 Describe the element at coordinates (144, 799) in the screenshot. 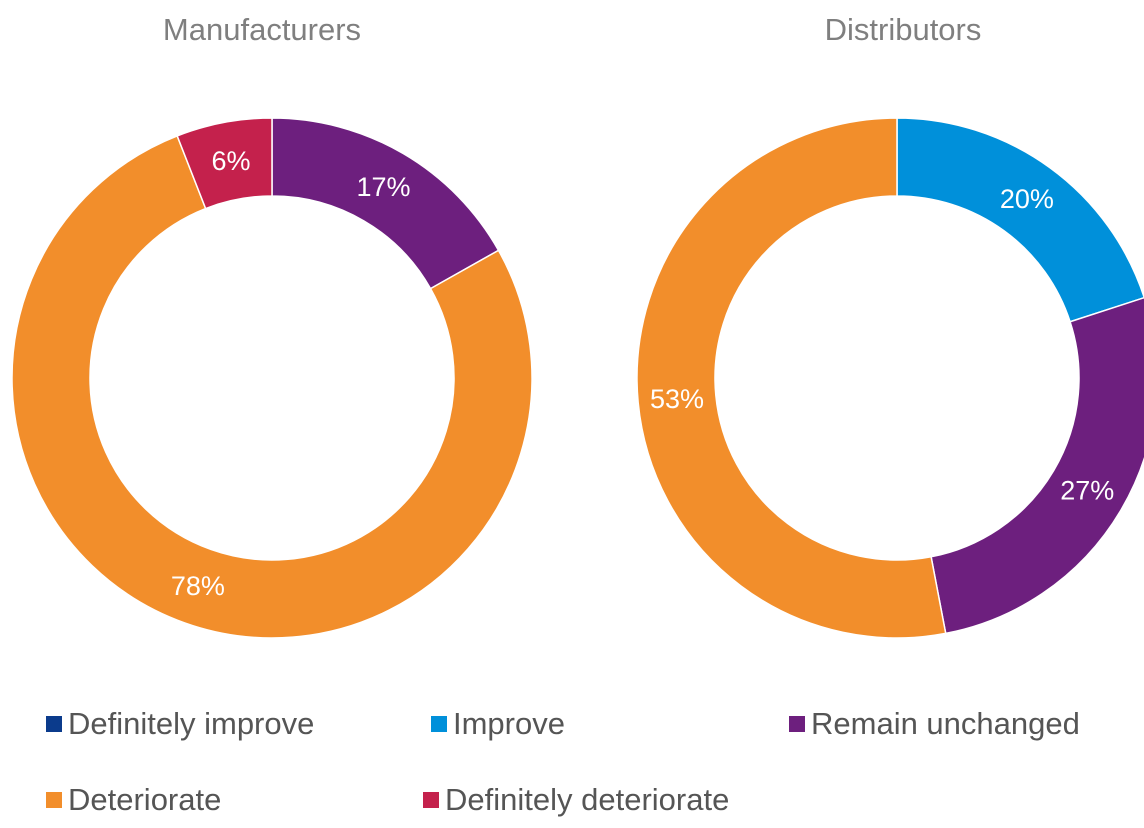

I see `legend-label: Deteriorate` at that location.